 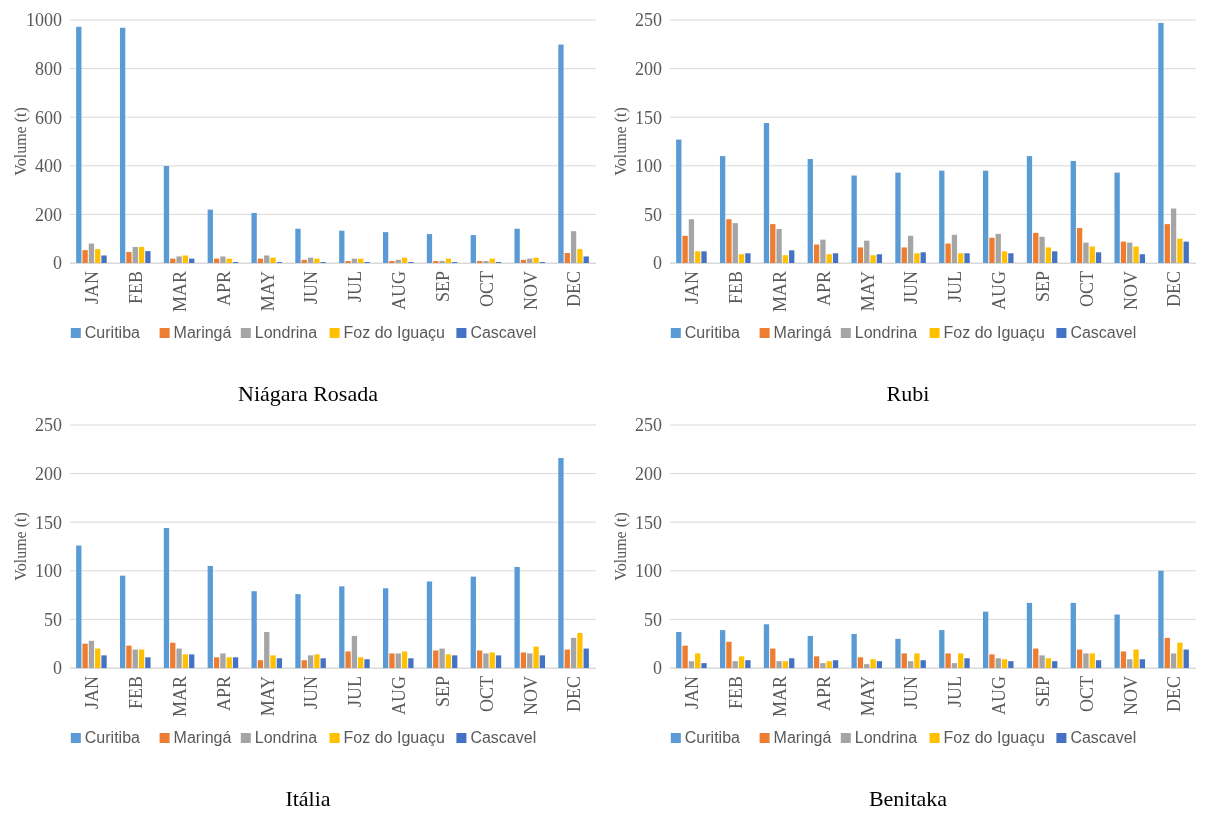 What do you see at coordinates (48, 68) in the screenshot?
I see `y-tick-label: 800` at bounding box center [48, 68].